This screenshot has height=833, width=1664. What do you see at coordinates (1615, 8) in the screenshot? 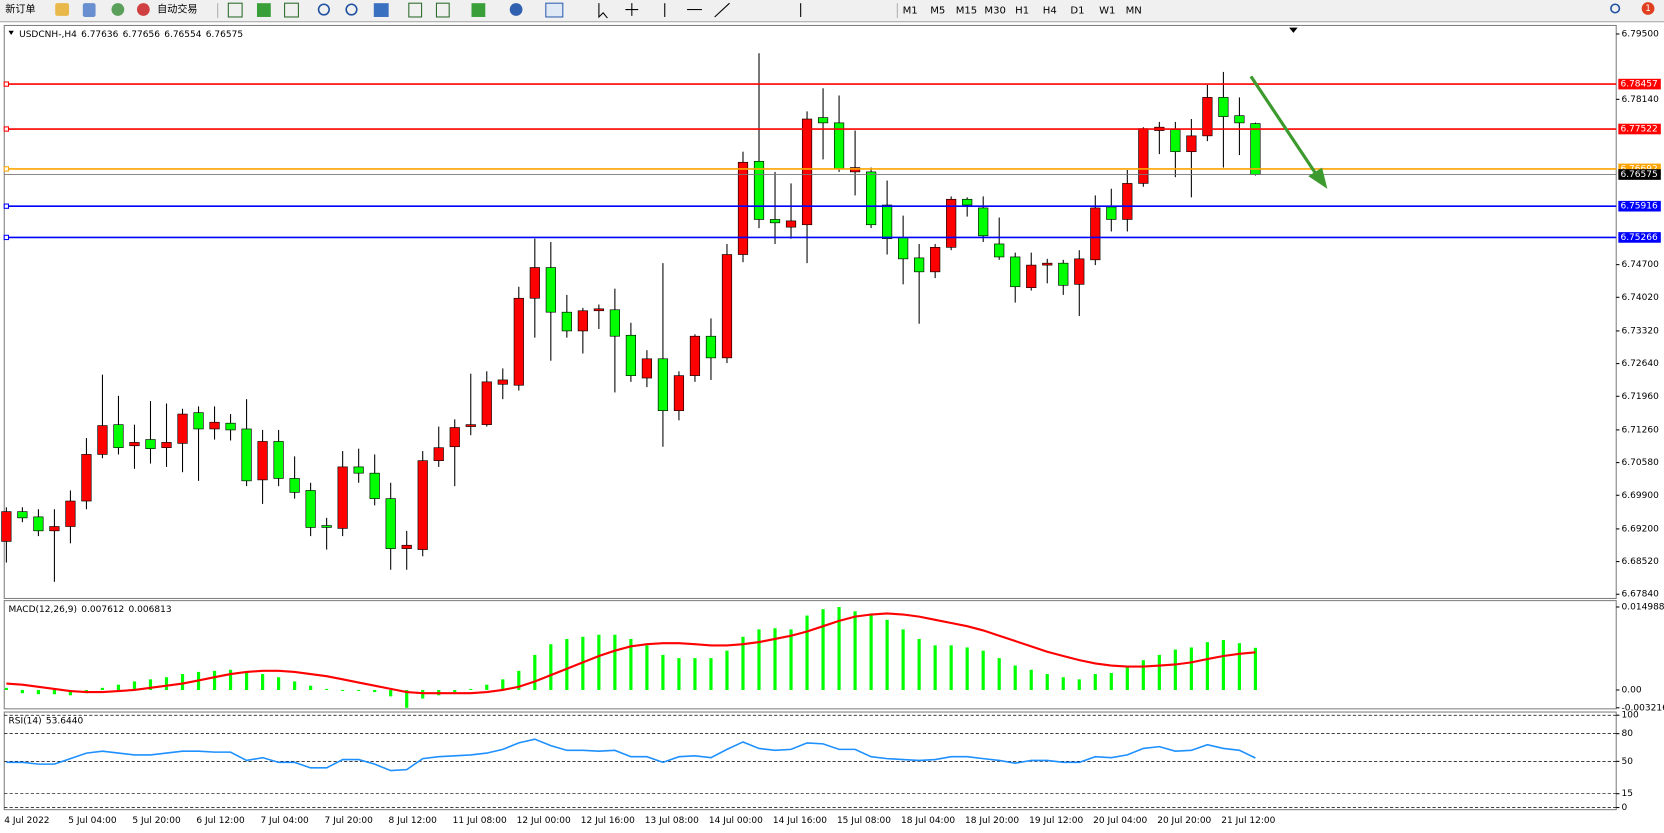
I see `search-icon` at bounding box center [1615, 8].